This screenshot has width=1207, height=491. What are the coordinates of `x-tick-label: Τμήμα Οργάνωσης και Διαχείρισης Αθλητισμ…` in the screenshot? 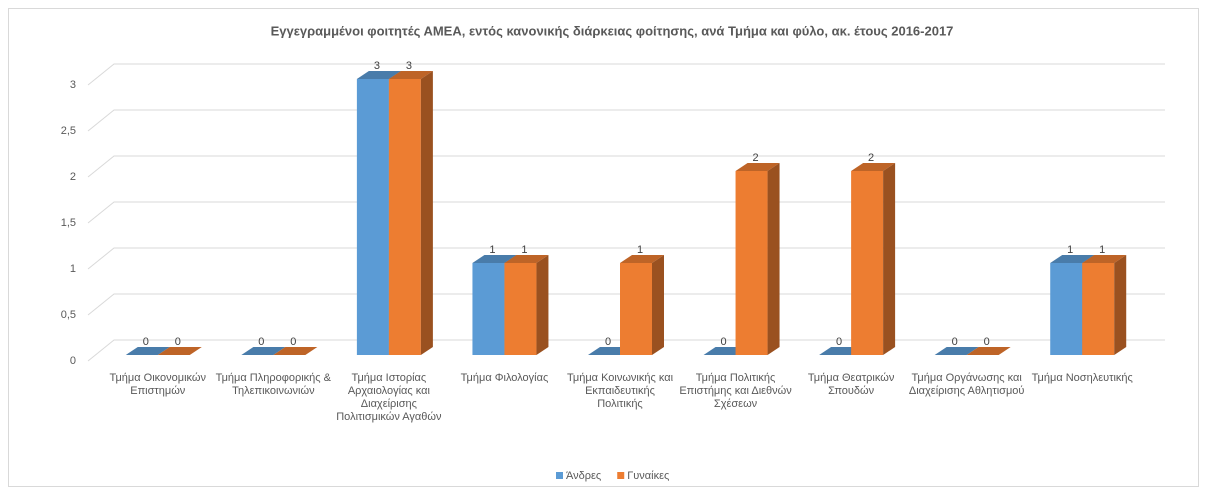 It's located at (966, 384).